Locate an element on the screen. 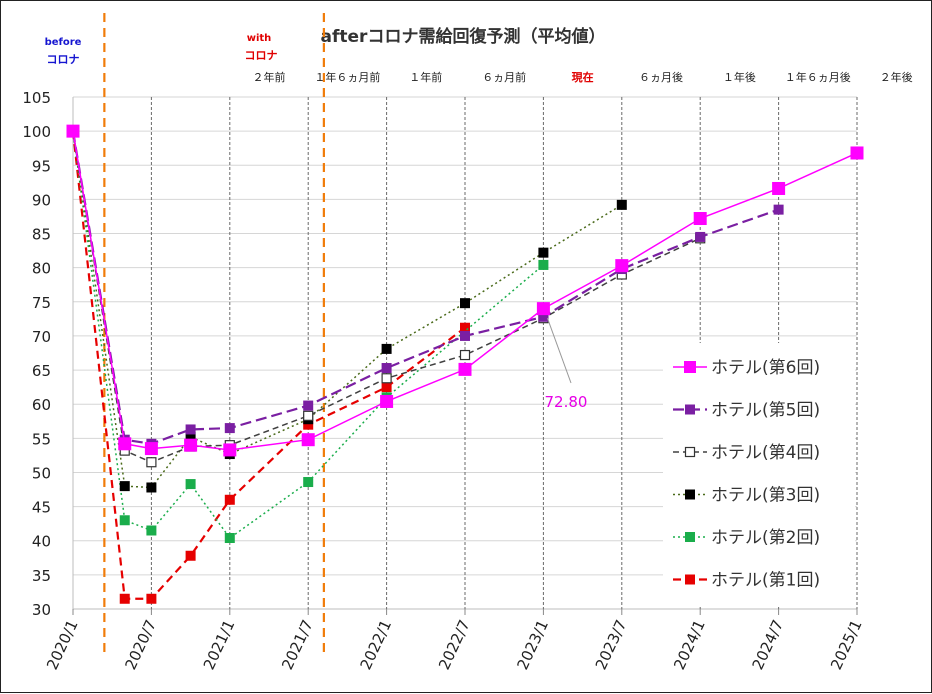  legend-label: ホテル(第4回) is located at coordinates (765, 453).